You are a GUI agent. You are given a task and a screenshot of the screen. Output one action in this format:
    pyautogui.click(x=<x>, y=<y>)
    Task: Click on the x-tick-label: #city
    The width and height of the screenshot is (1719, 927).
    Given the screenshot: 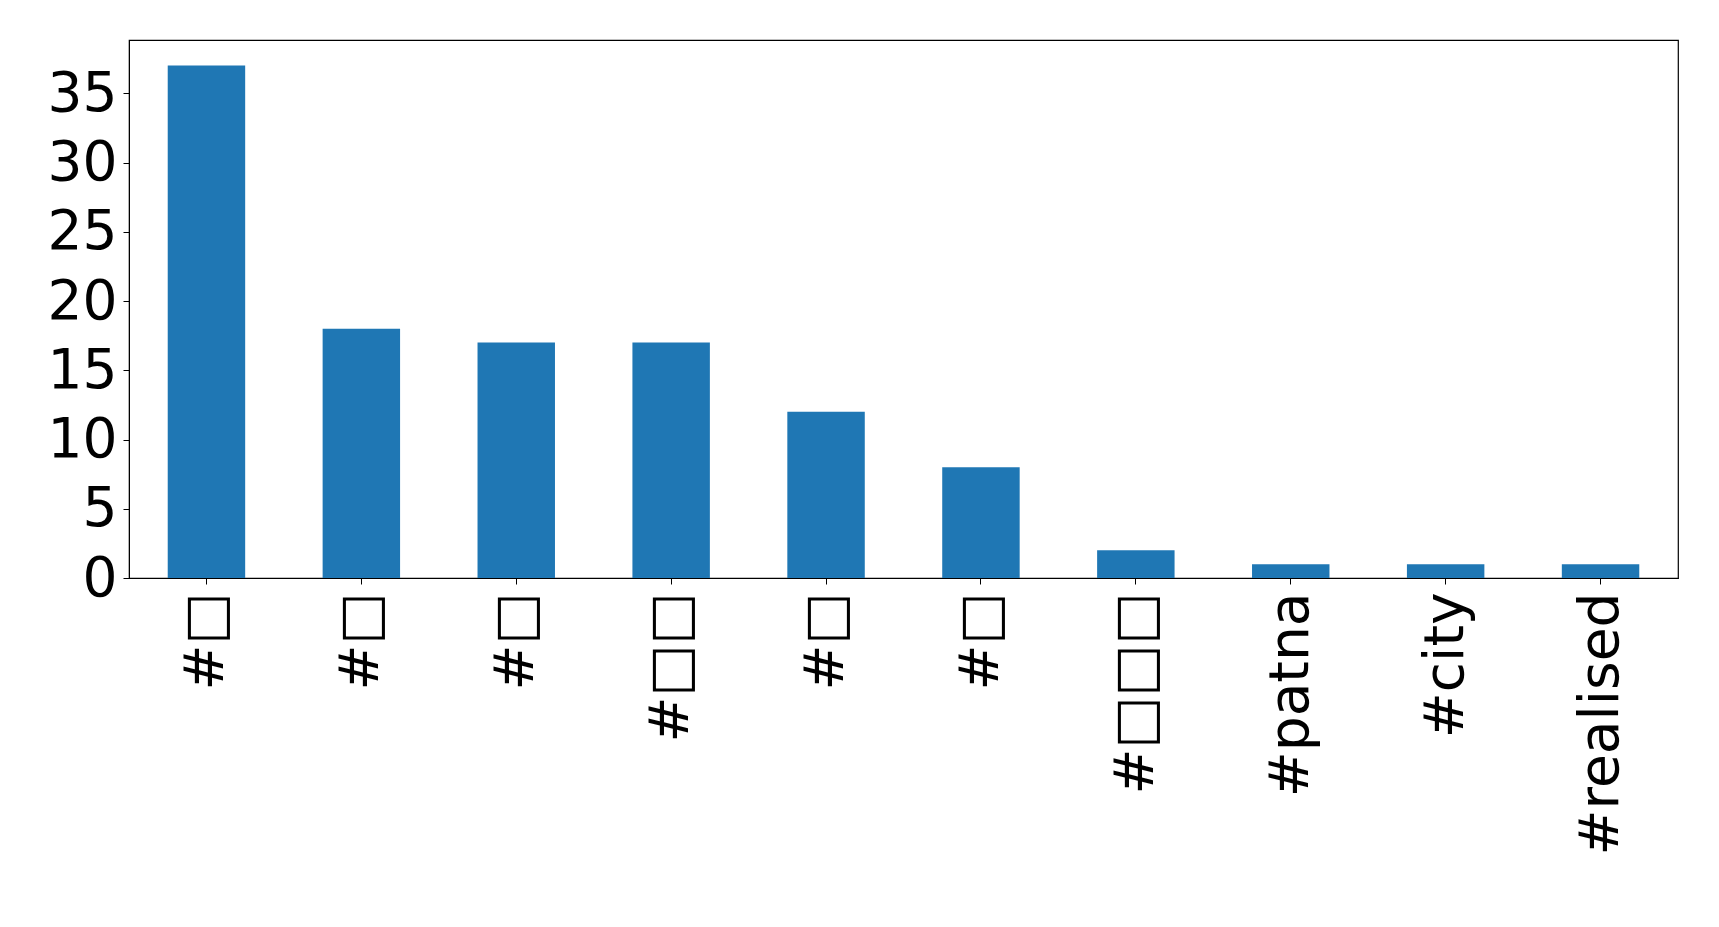 What is the action you would take?
    pyautogui.click(x=1443, y=665)
    